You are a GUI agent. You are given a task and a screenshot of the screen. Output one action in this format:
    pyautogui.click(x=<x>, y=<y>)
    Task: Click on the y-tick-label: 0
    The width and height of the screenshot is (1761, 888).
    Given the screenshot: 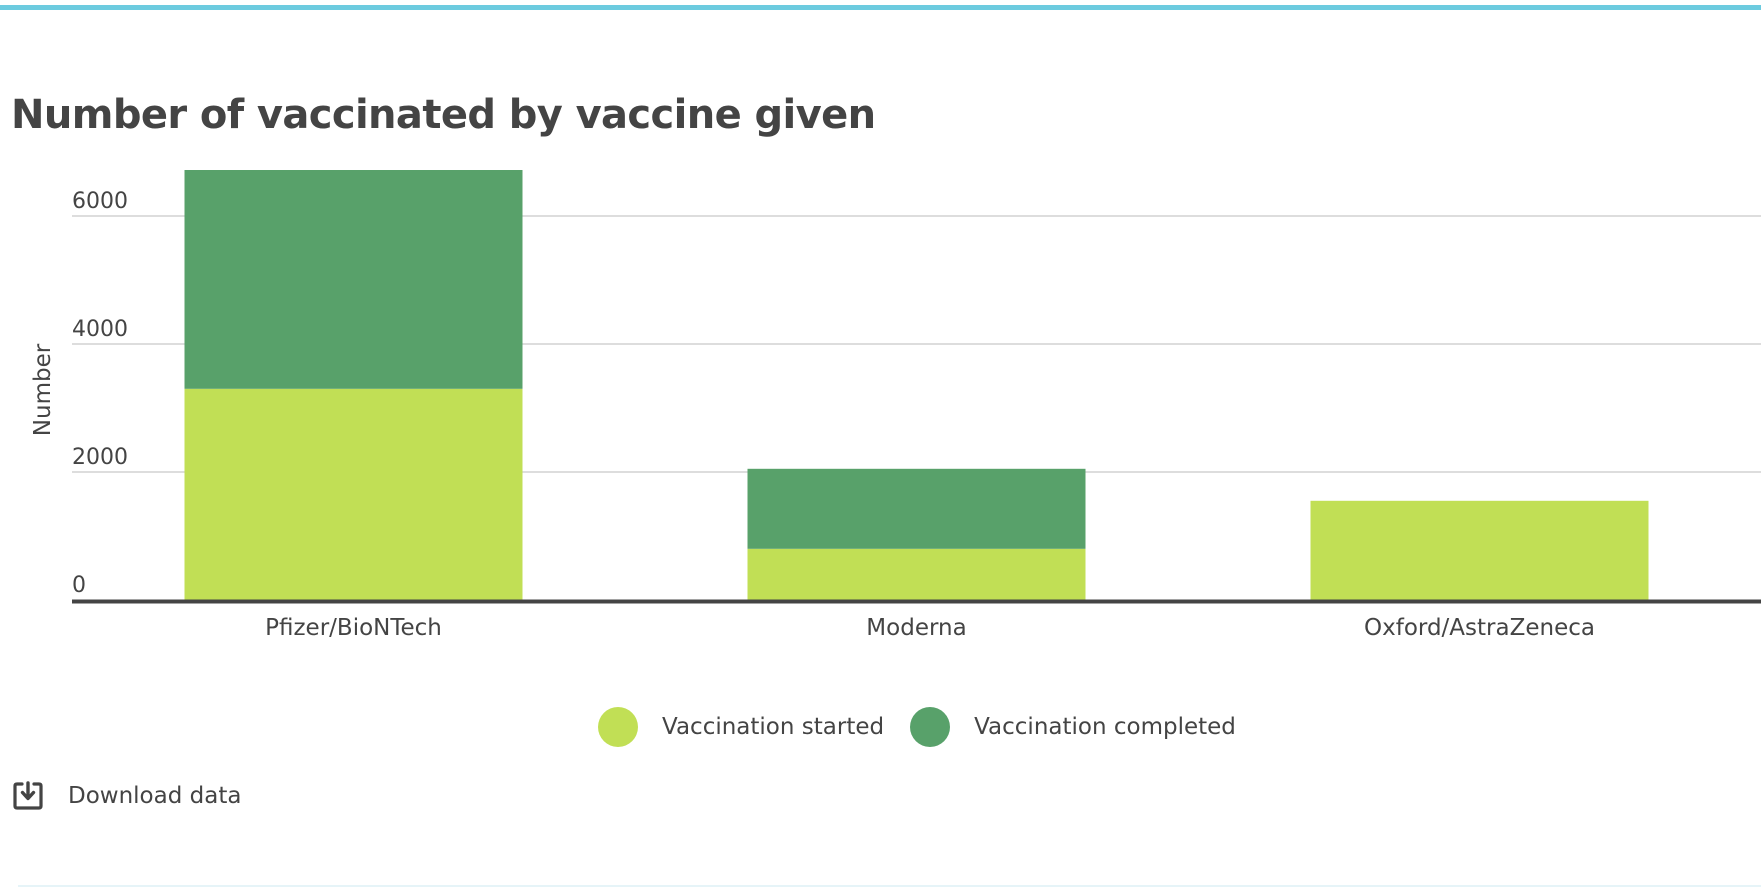 What is the action you would take?
    pyautogui.click(x=79, y=585)
    